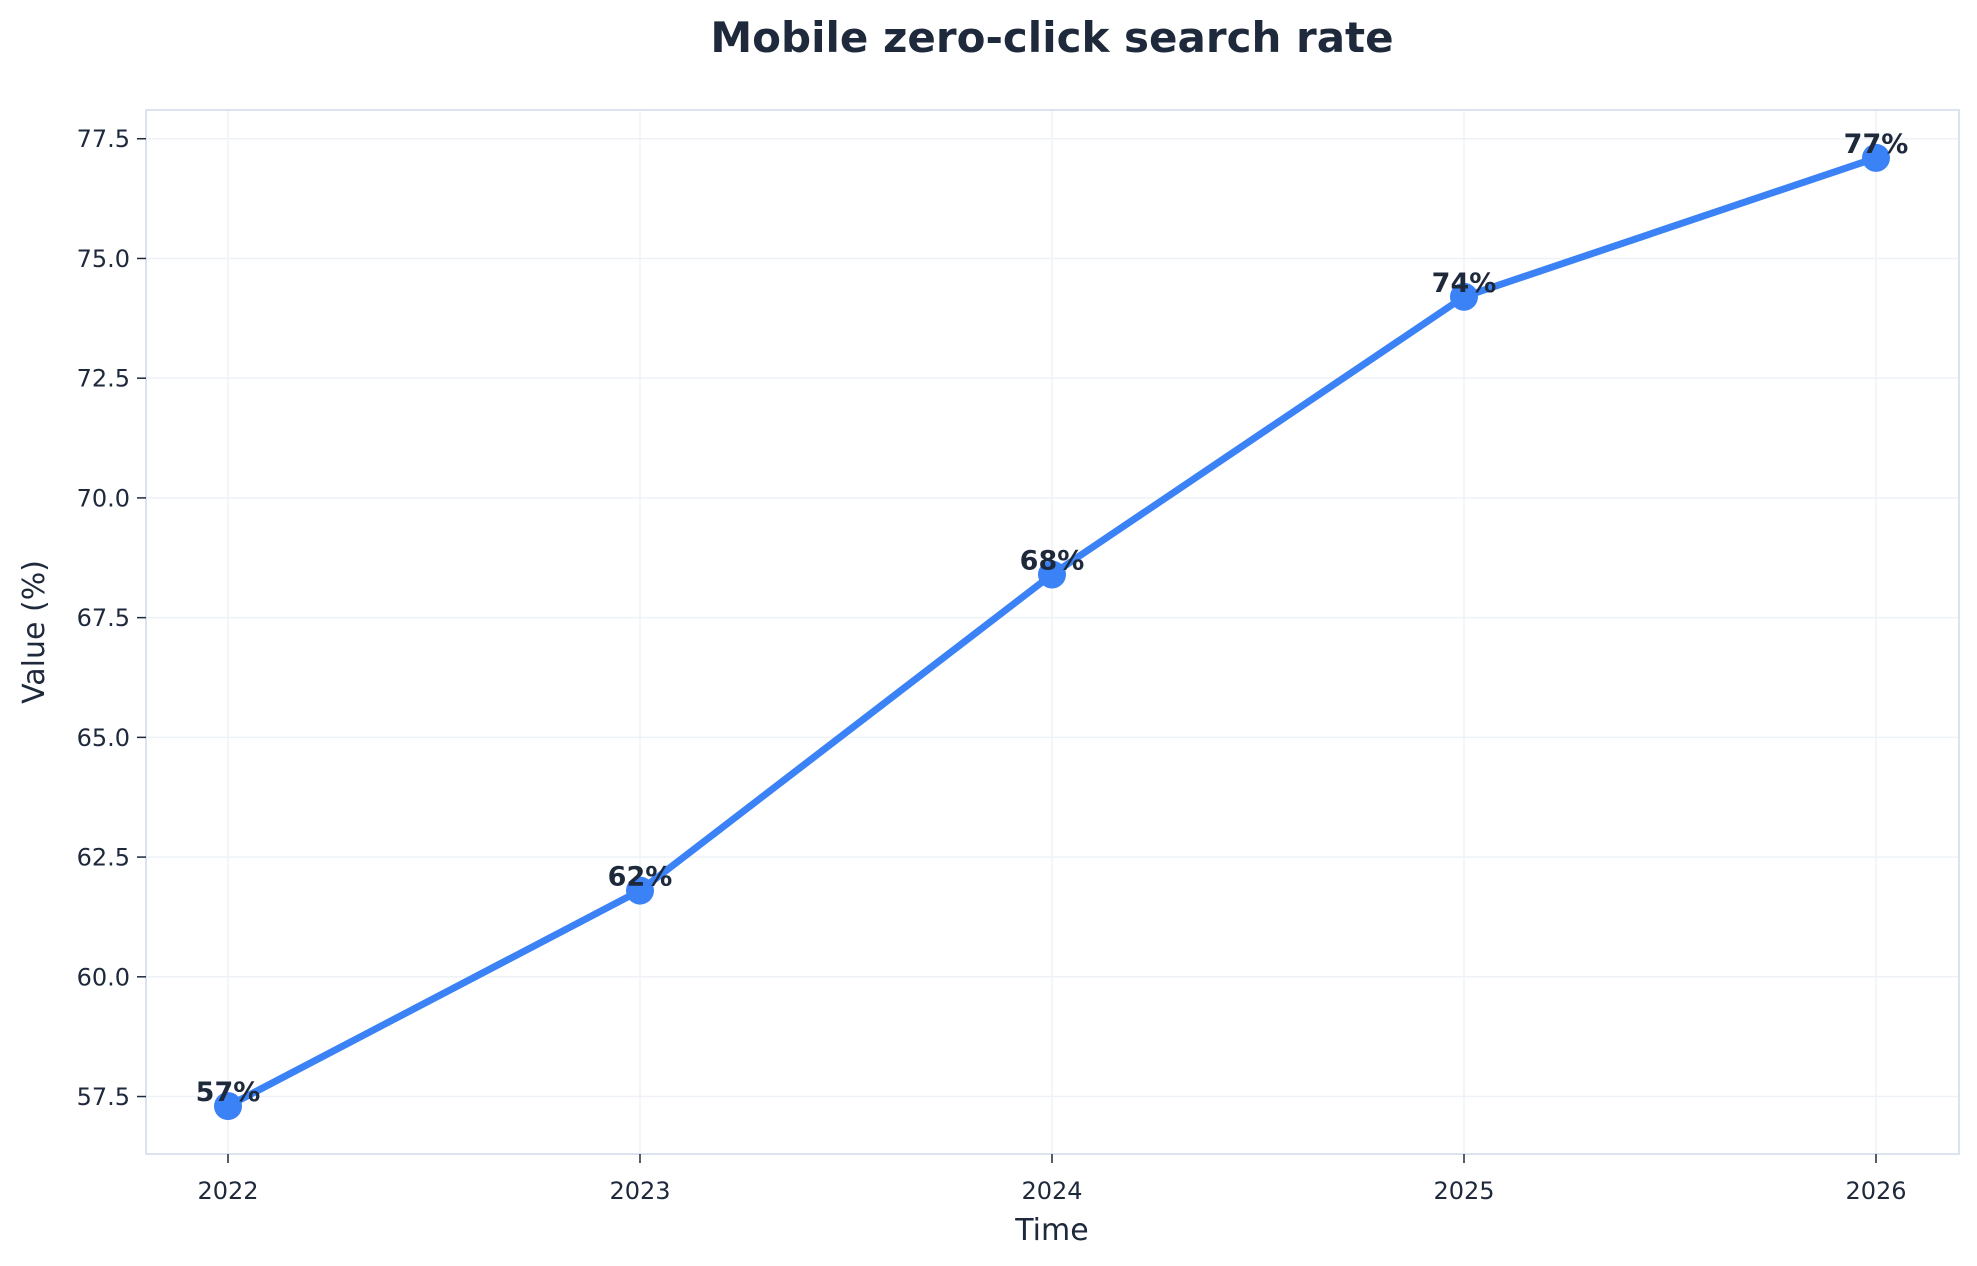  Describe the element at coordinates (103, 379) in the screenshot. I see `y-tick-label: 72.5` at that location.